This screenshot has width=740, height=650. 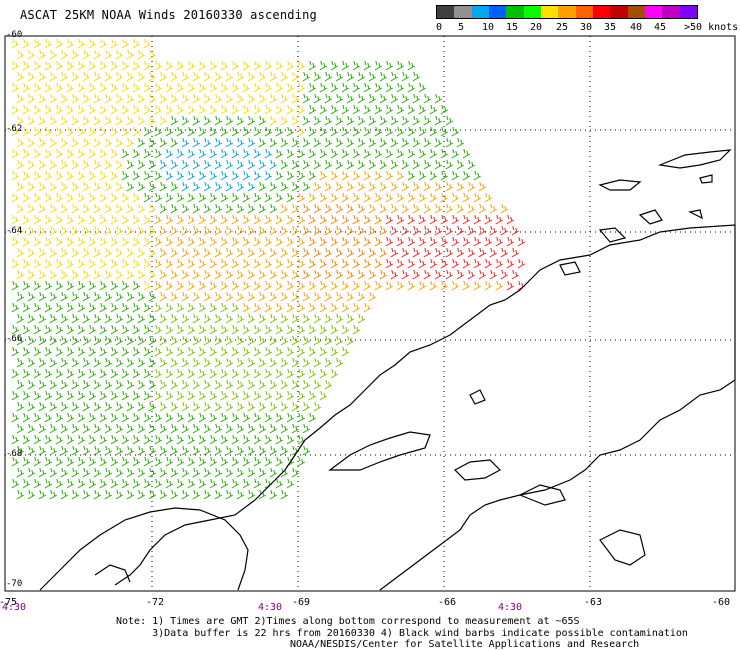 What do you see at coordinates (636, 27) in the screenshot?
I see `colorbar-tick-label: 40` at bounding box center [636, 27].